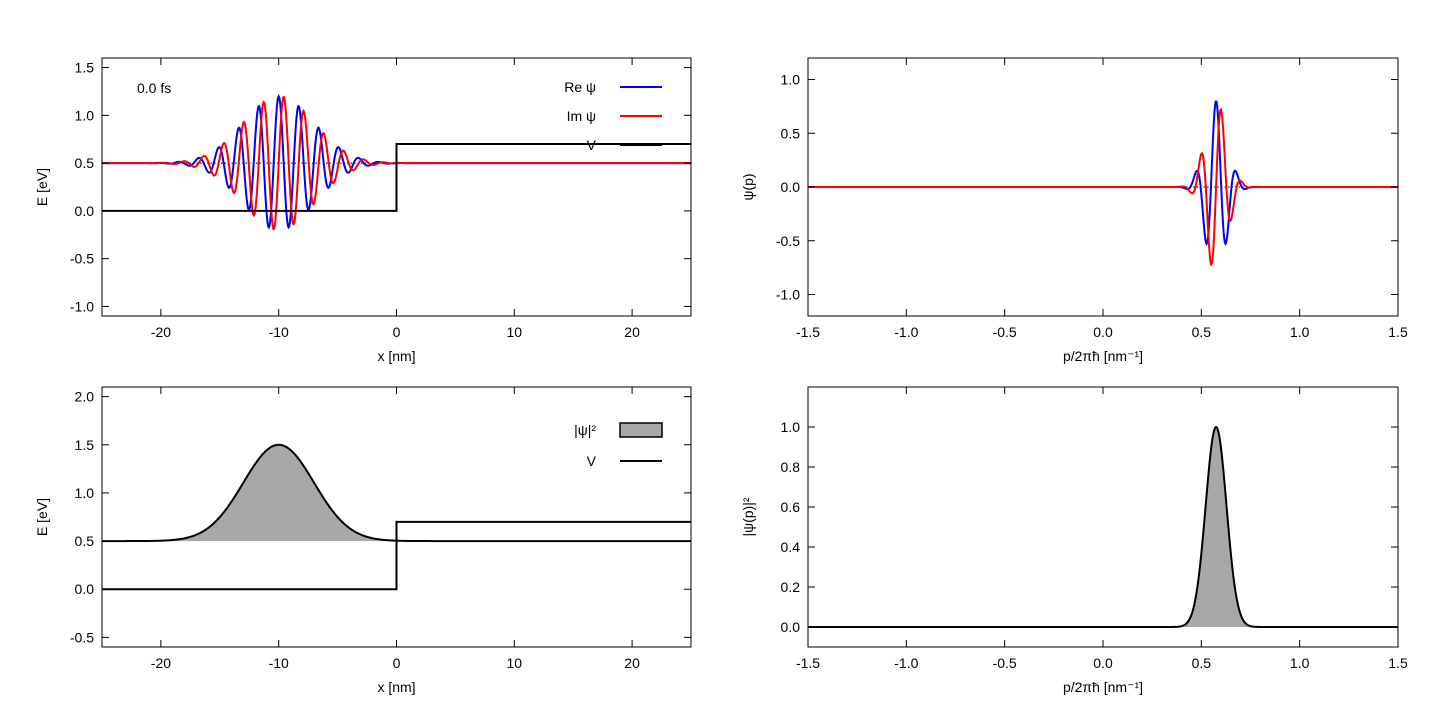 This screenshot has height=720, width=1440. Describe the element at coordinates (580, 87) in the screenshot. I see `legend-label: Re ψ` at that location.